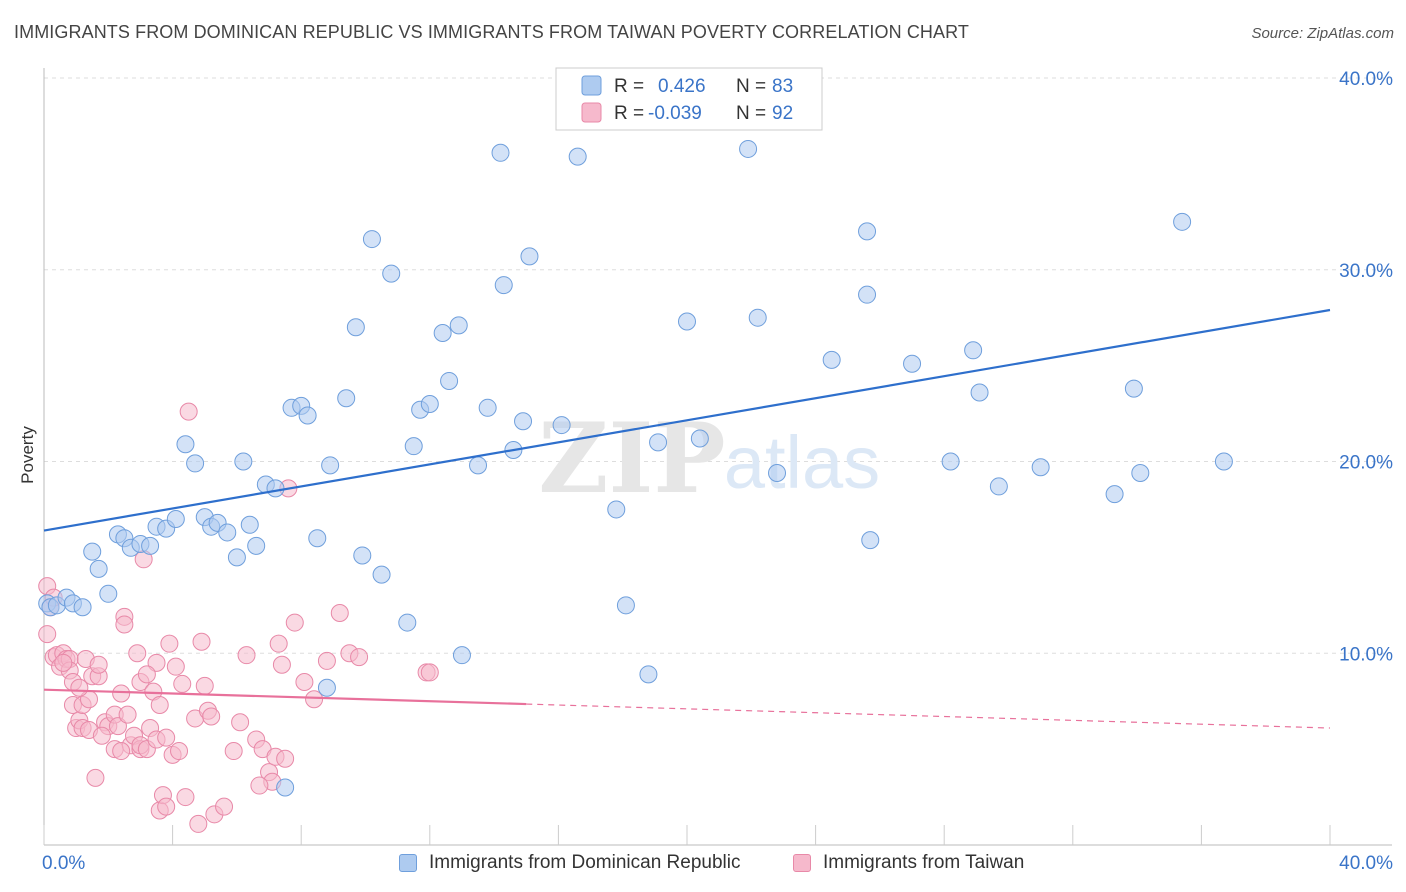 The height and width of the screenshot is (892, 1406). What do you see at coordinates (1366, 271) in the screenshot?
I see `y-tick-label: 30.0%` at bounding box center [1366, 271].